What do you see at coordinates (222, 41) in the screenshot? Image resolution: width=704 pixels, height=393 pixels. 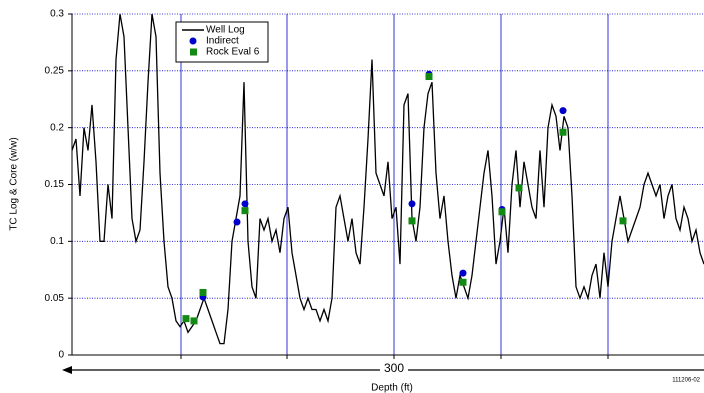 I see `legend-label: Indirect` at bounding box center [222, 41].